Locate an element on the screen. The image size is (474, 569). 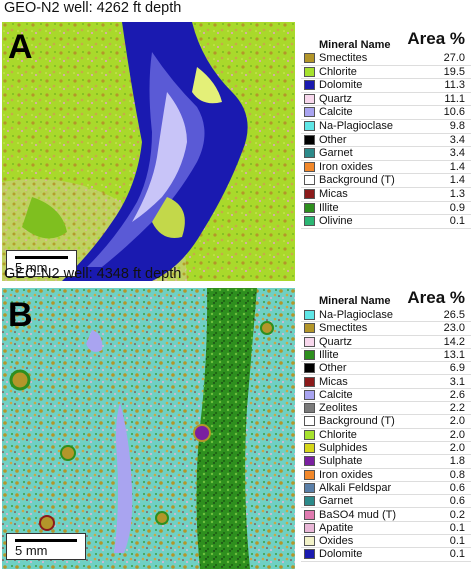
legend-mineral-name: Oxides is located at coordinates (336, 541).